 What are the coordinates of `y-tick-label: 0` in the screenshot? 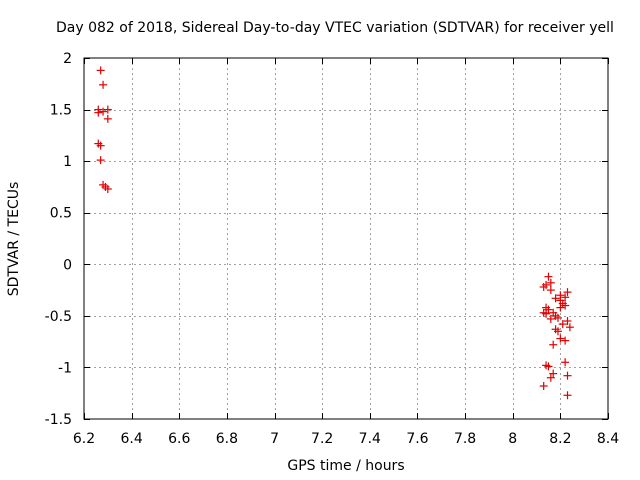 It's located at (67, 265).